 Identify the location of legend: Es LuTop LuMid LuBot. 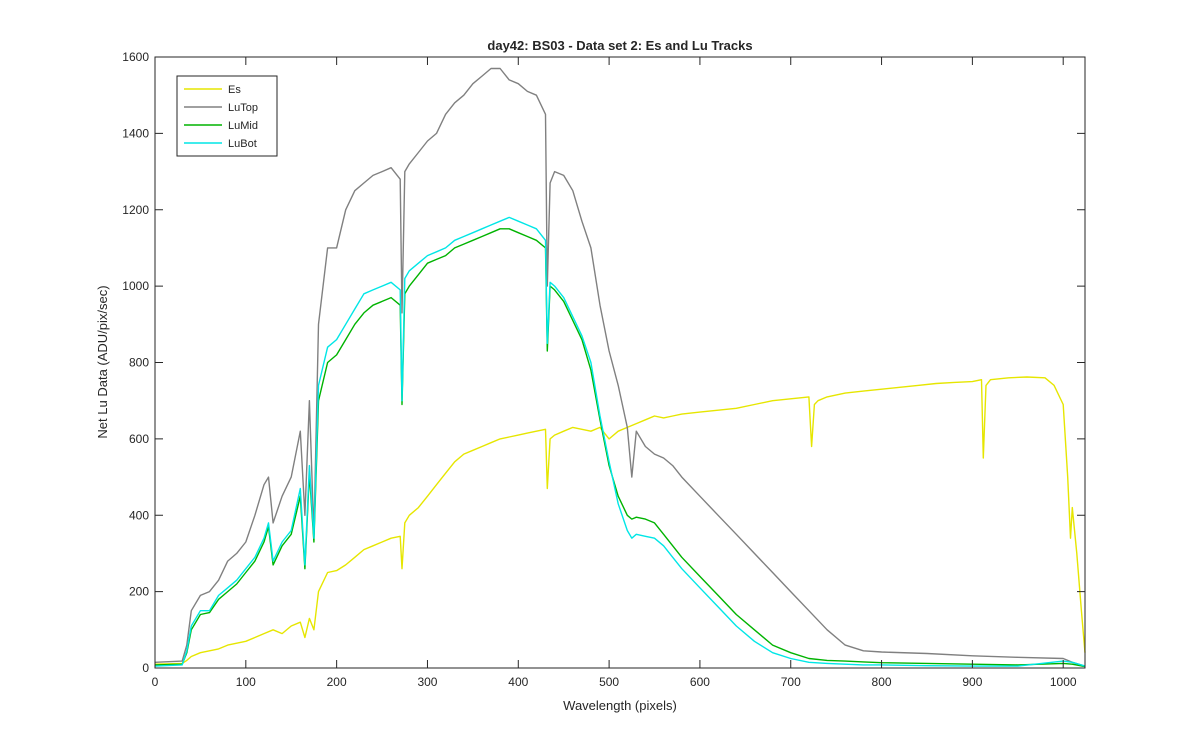
(227, 116).